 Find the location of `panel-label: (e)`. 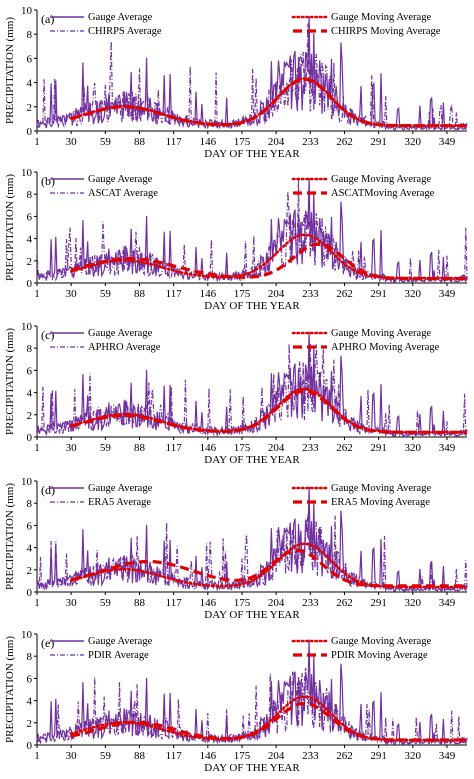

panel-label: (e) is located at coordinates (47, 643).